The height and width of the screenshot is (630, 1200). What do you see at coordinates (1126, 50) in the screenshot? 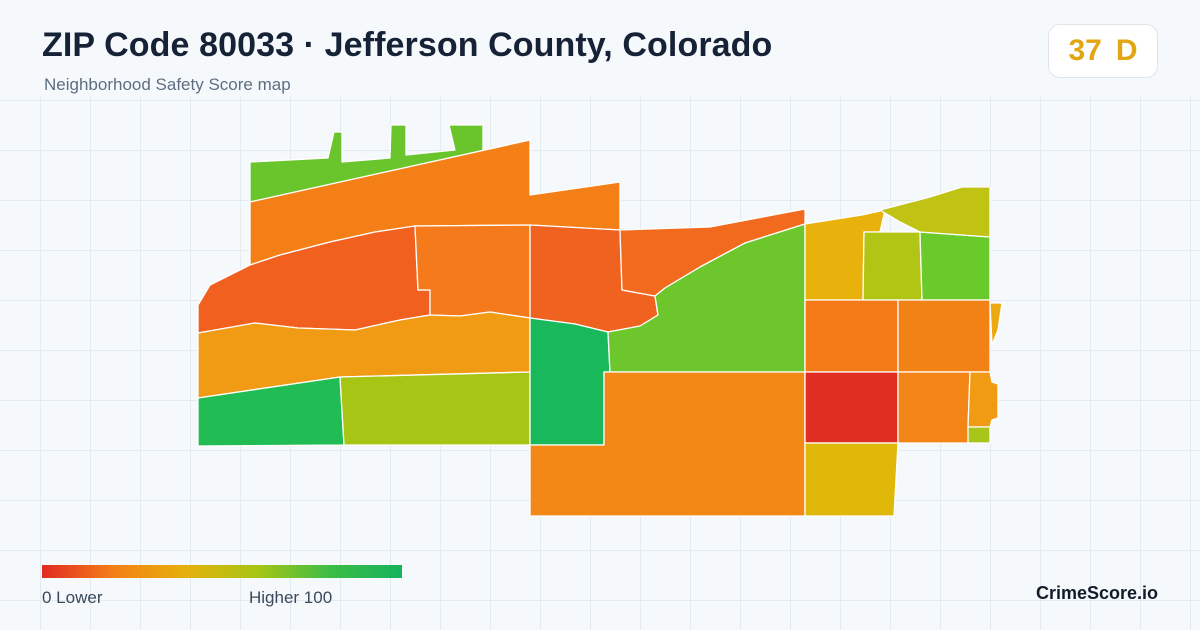
I see `safety-score-grade: D` at bounding box center [1126, 50].